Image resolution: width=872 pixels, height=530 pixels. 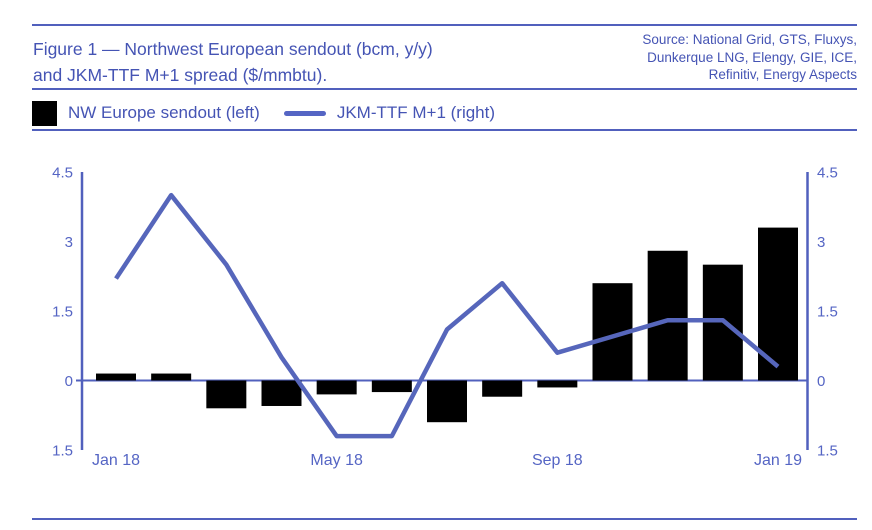 What do you see at coordinates (116, 460) in the screenshot?
I see `x-tick-label-jan-18: Jan 18` at bounding box center [116, 460].